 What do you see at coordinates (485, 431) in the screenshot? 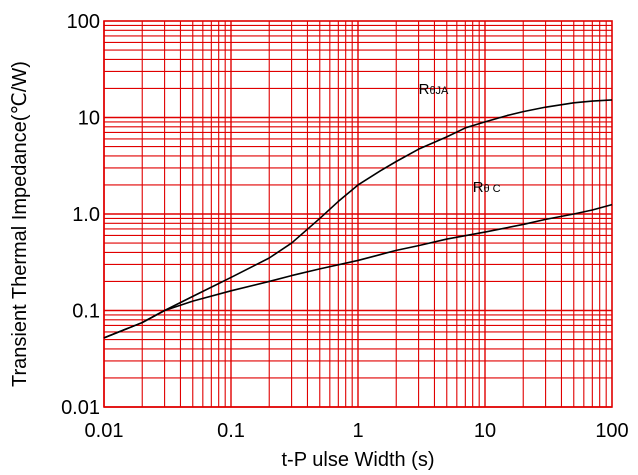
I see `x-tick-label: 10` at bounding box center [485, 431].